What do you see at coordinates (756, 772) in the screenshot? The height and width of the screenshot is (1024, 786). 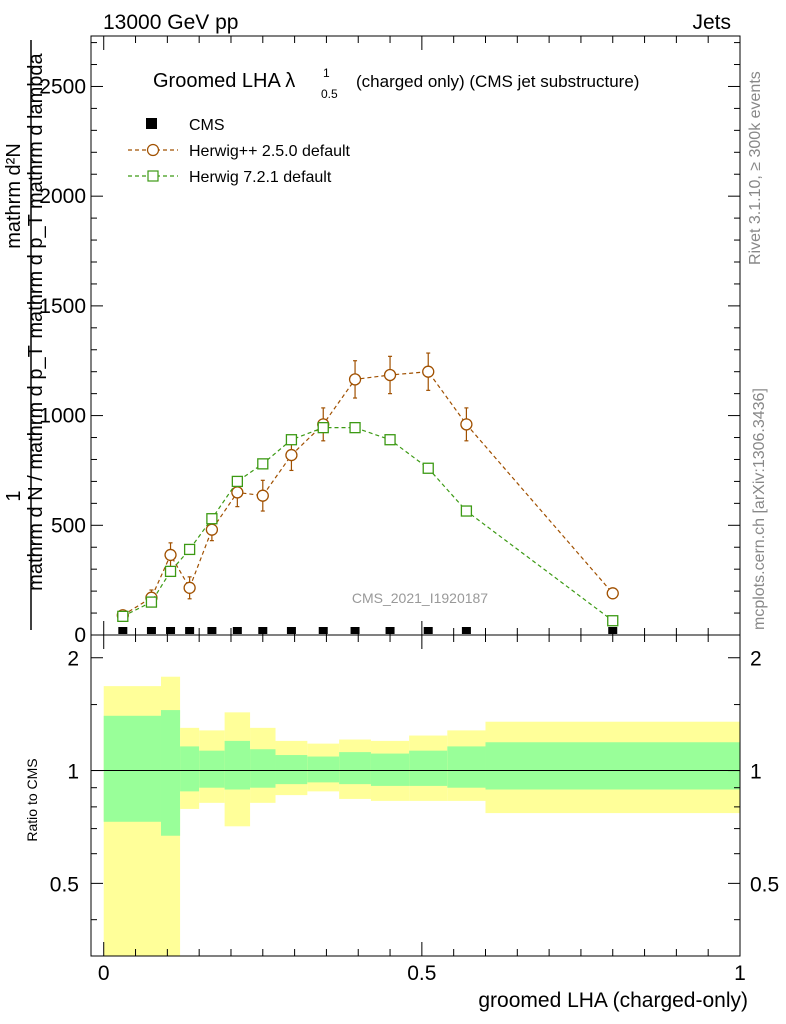 I see `ratio-y-tick-label-right: 1` at bounding box center [756, 772].